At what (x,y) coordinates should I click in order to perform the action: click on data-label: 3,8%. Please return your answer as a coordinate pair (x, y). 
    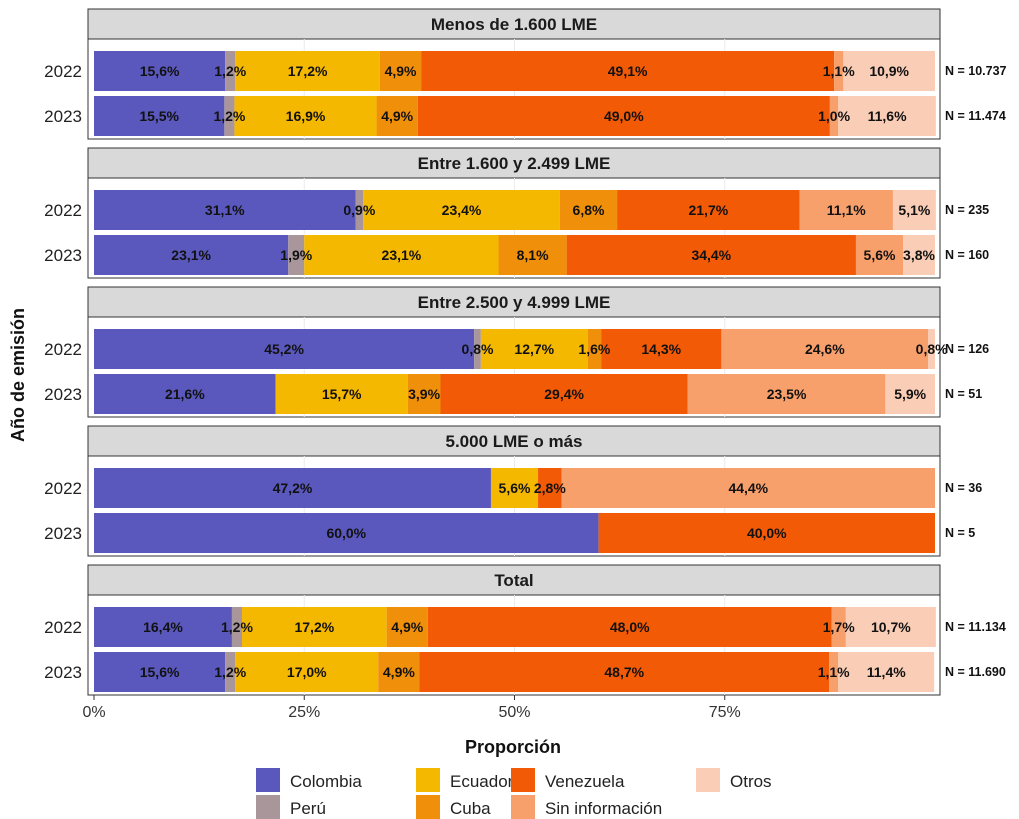
    Looking at the image, I should click on (919, 255).